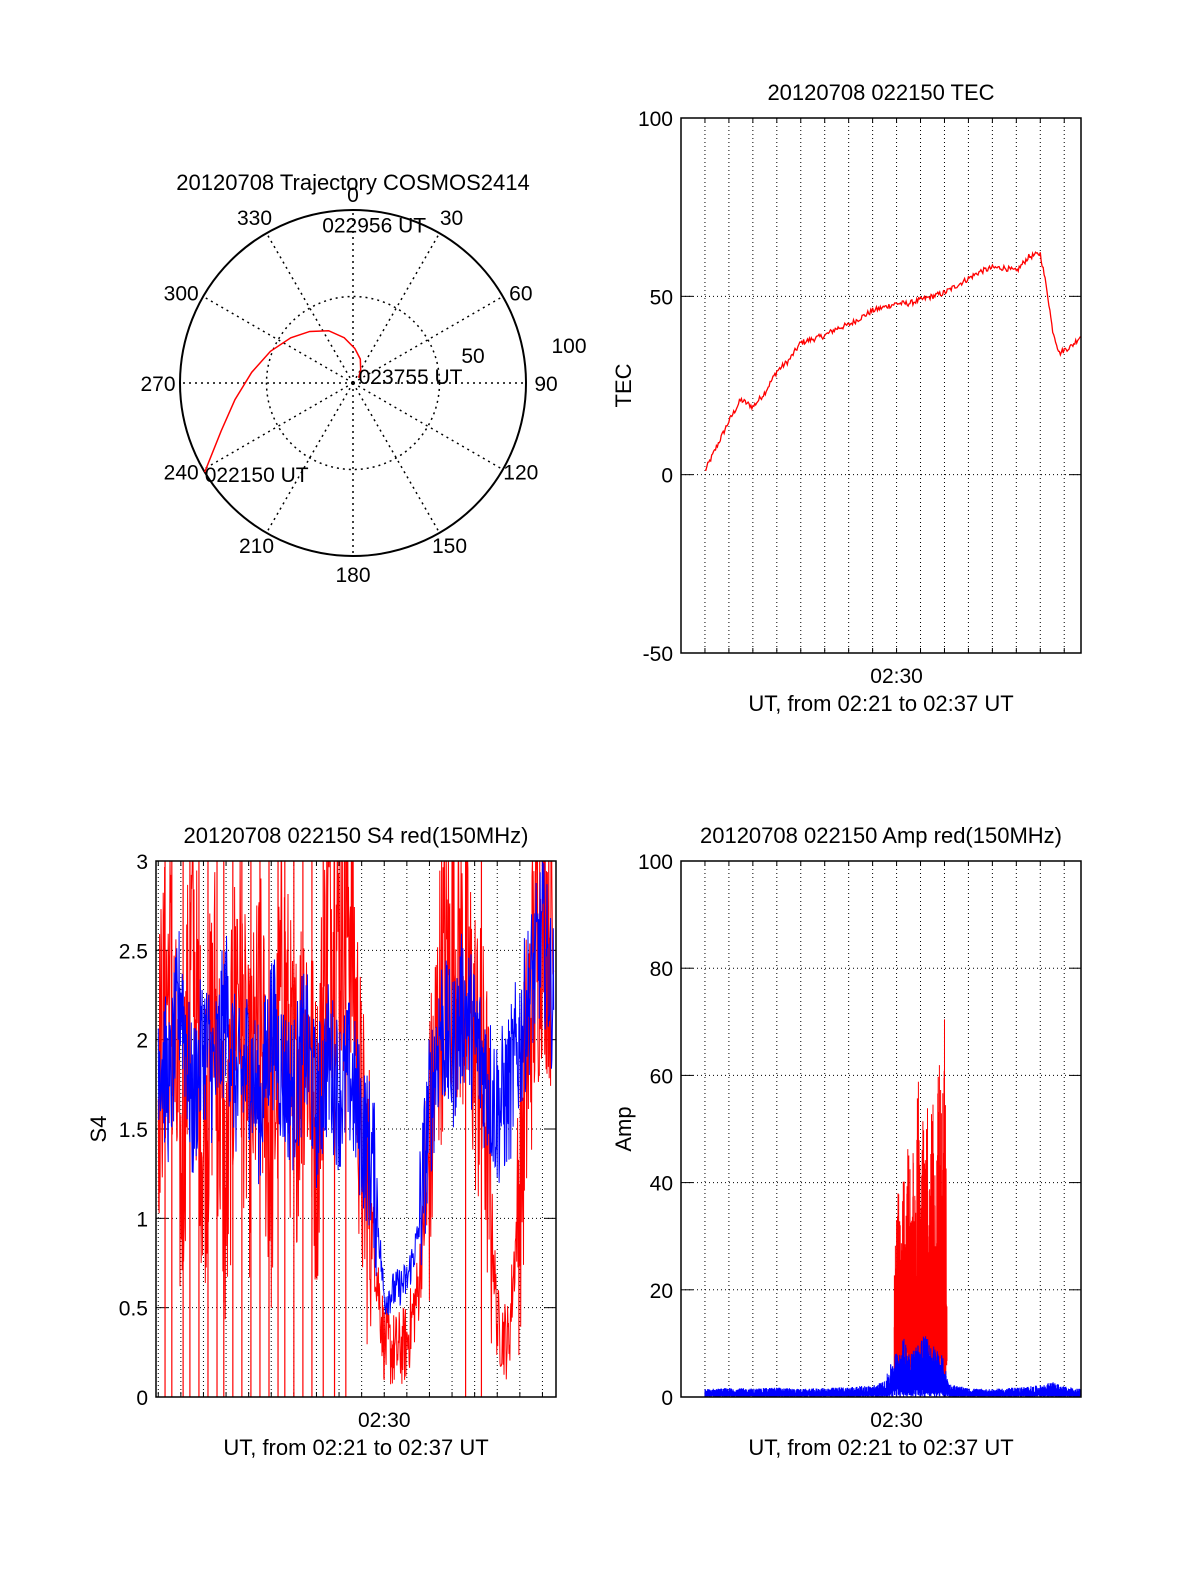 This screenshot has height=1575, width=1200. What do you see at coordinates (157, 384) in the screenshot?
I see `azimuth-label: 270` at bounding box center [157, 384].